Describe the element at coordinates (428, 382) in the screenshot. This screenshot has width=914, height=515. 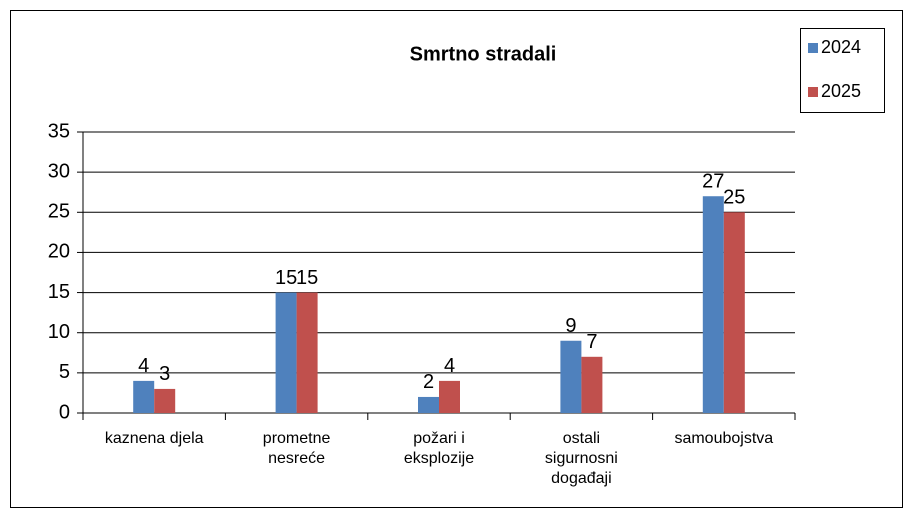
I see `value-label: 2` at that location.